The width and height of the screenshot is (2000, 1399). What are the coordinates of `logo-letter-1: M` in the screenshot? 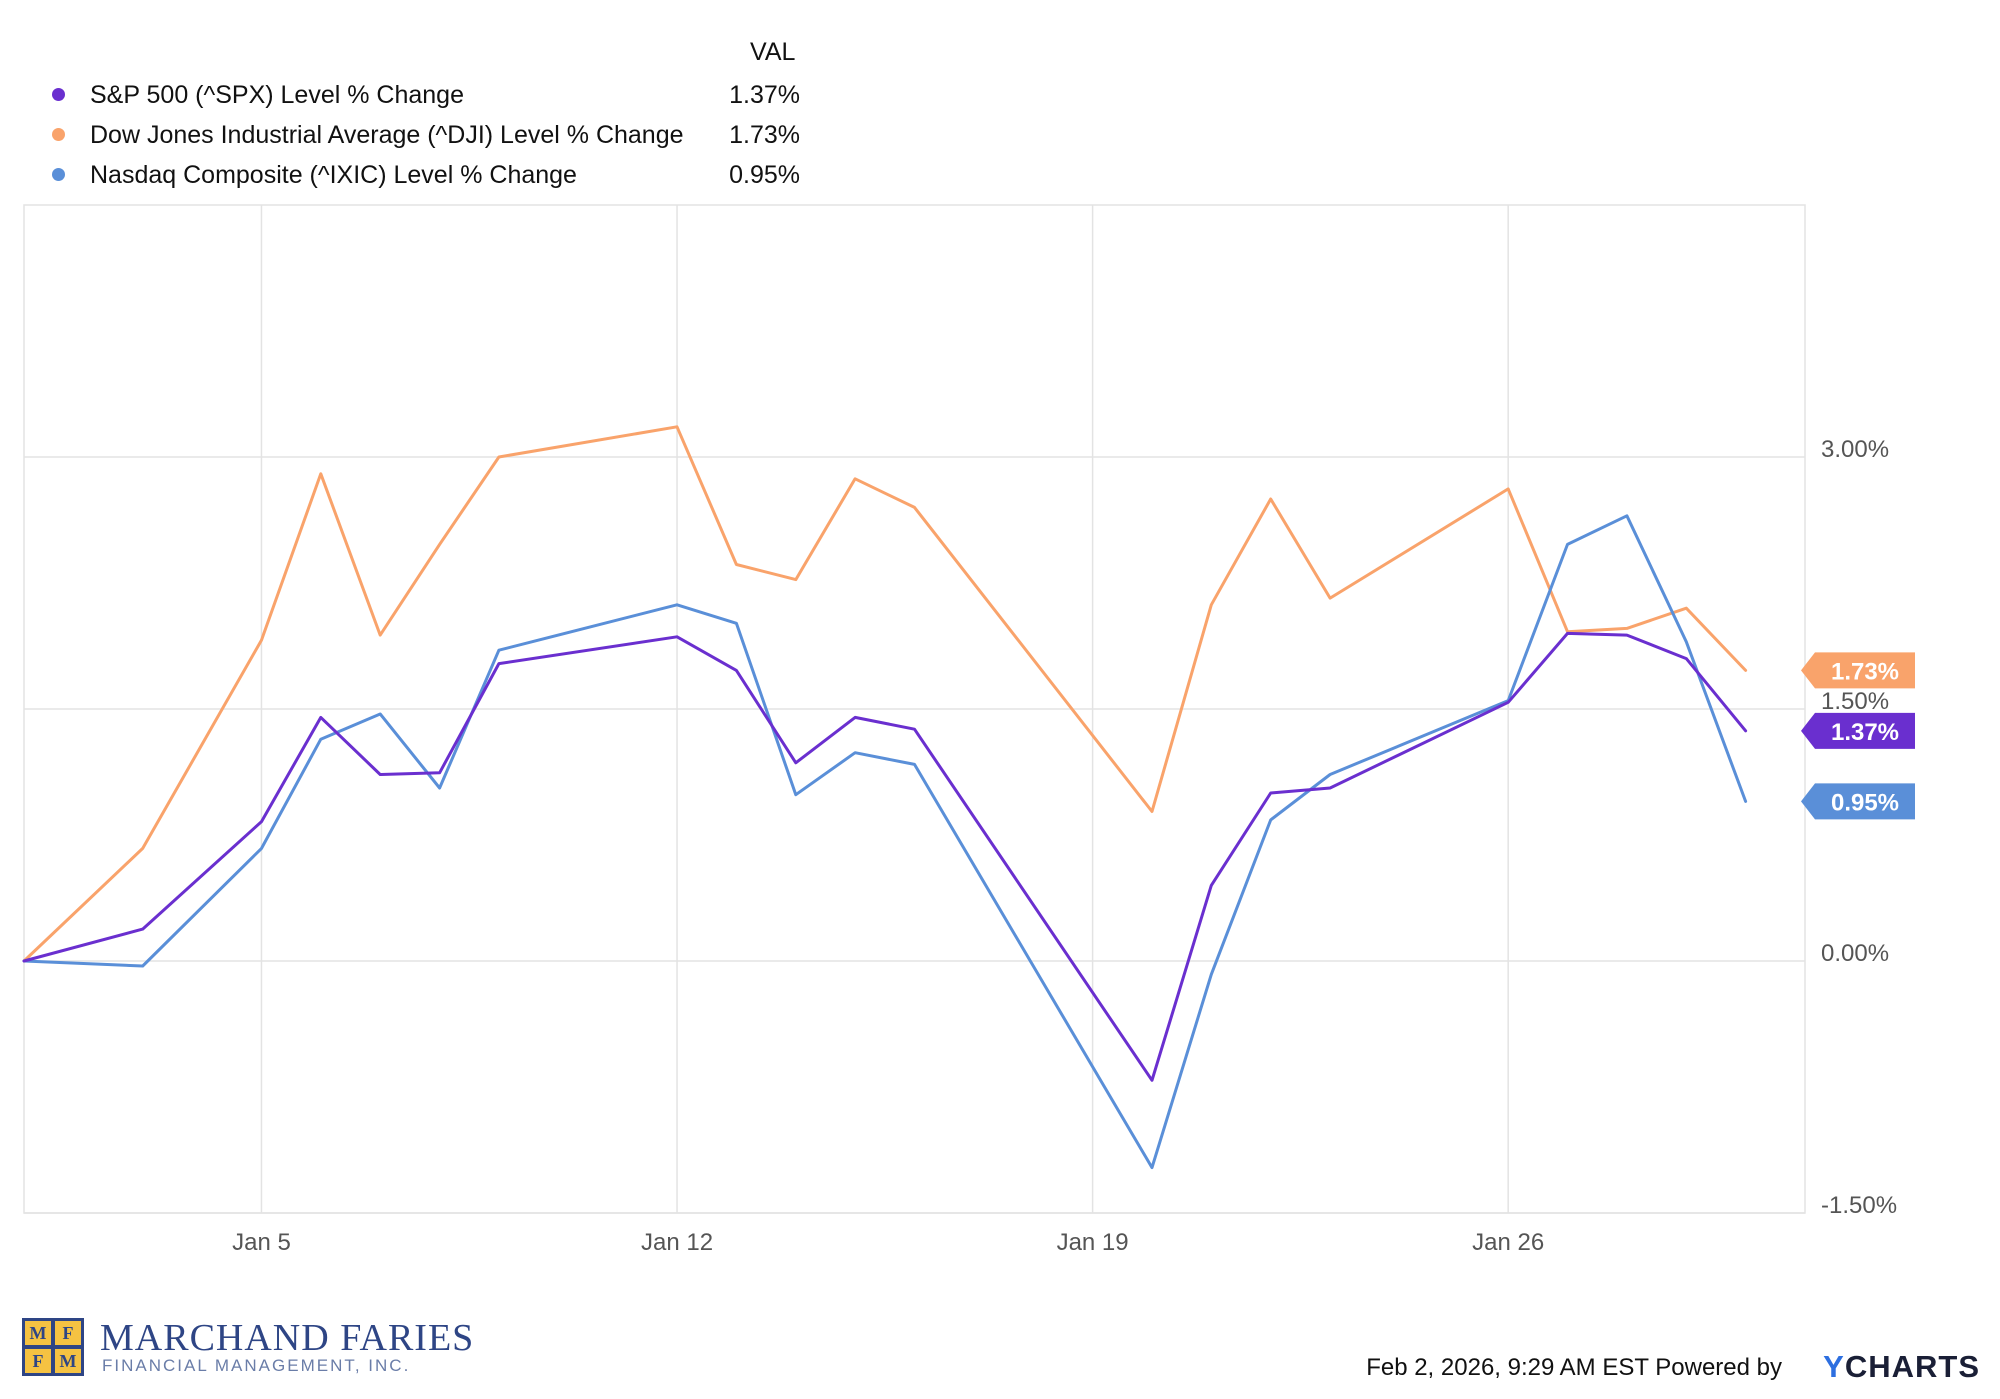 It's located at (38, 1333).